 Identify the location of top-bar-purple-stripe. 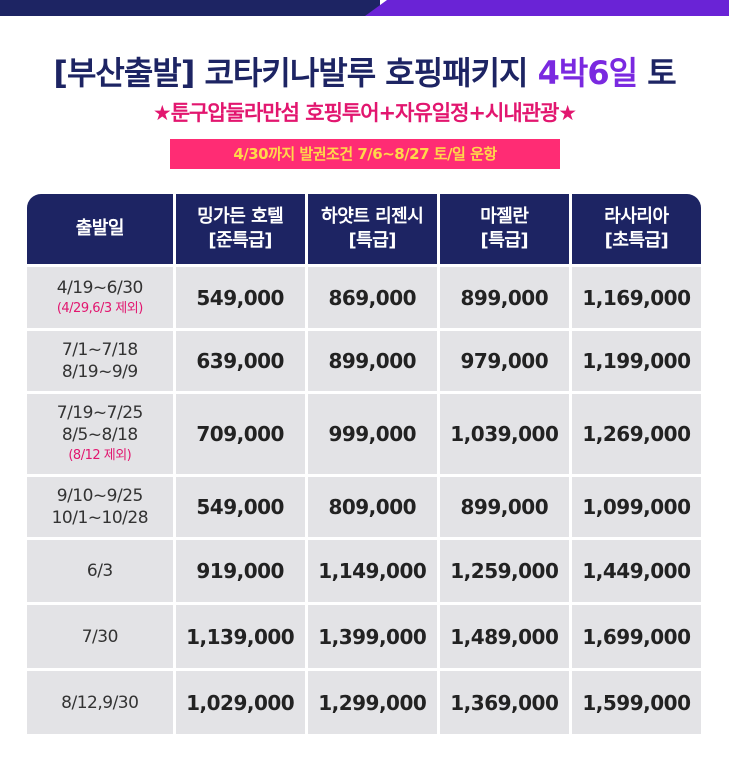
(547, 8).